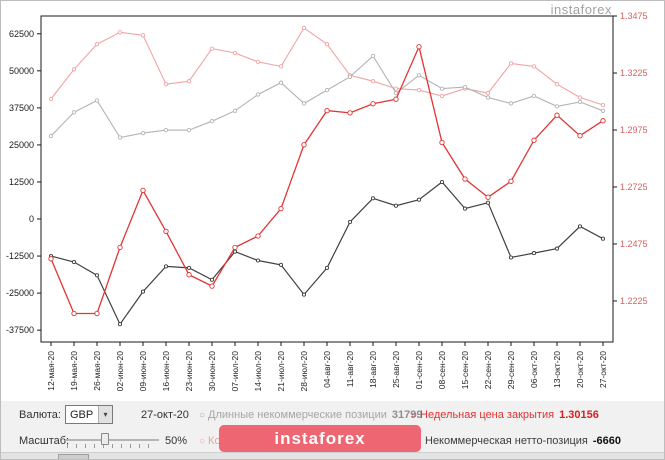 This screenshot has width=665, height=460. What do you see at coordinates (297, 415) in the screenshot?
I see `legend-long-label: Длинные некоммерческие позиции` at bounding box center [297, 415].